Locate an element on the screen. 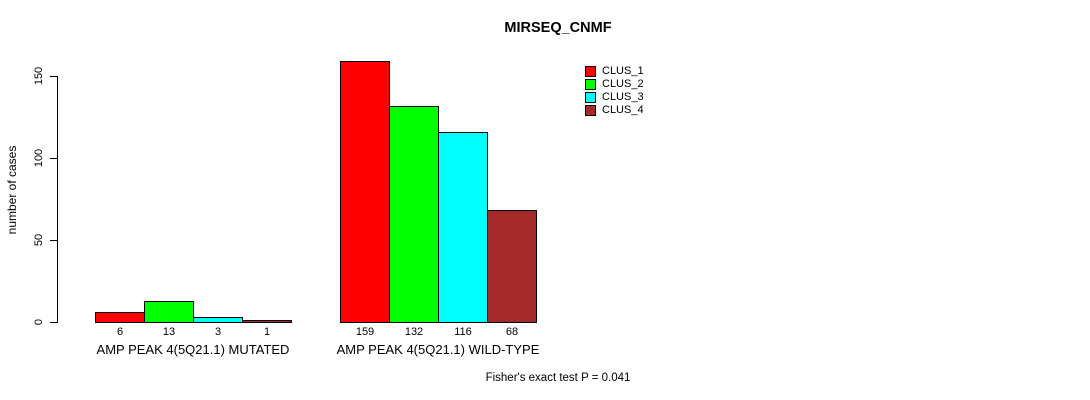  annotation-pvalue: Fisher's exact test P = 0.041 is located at coordinates (558, 378).